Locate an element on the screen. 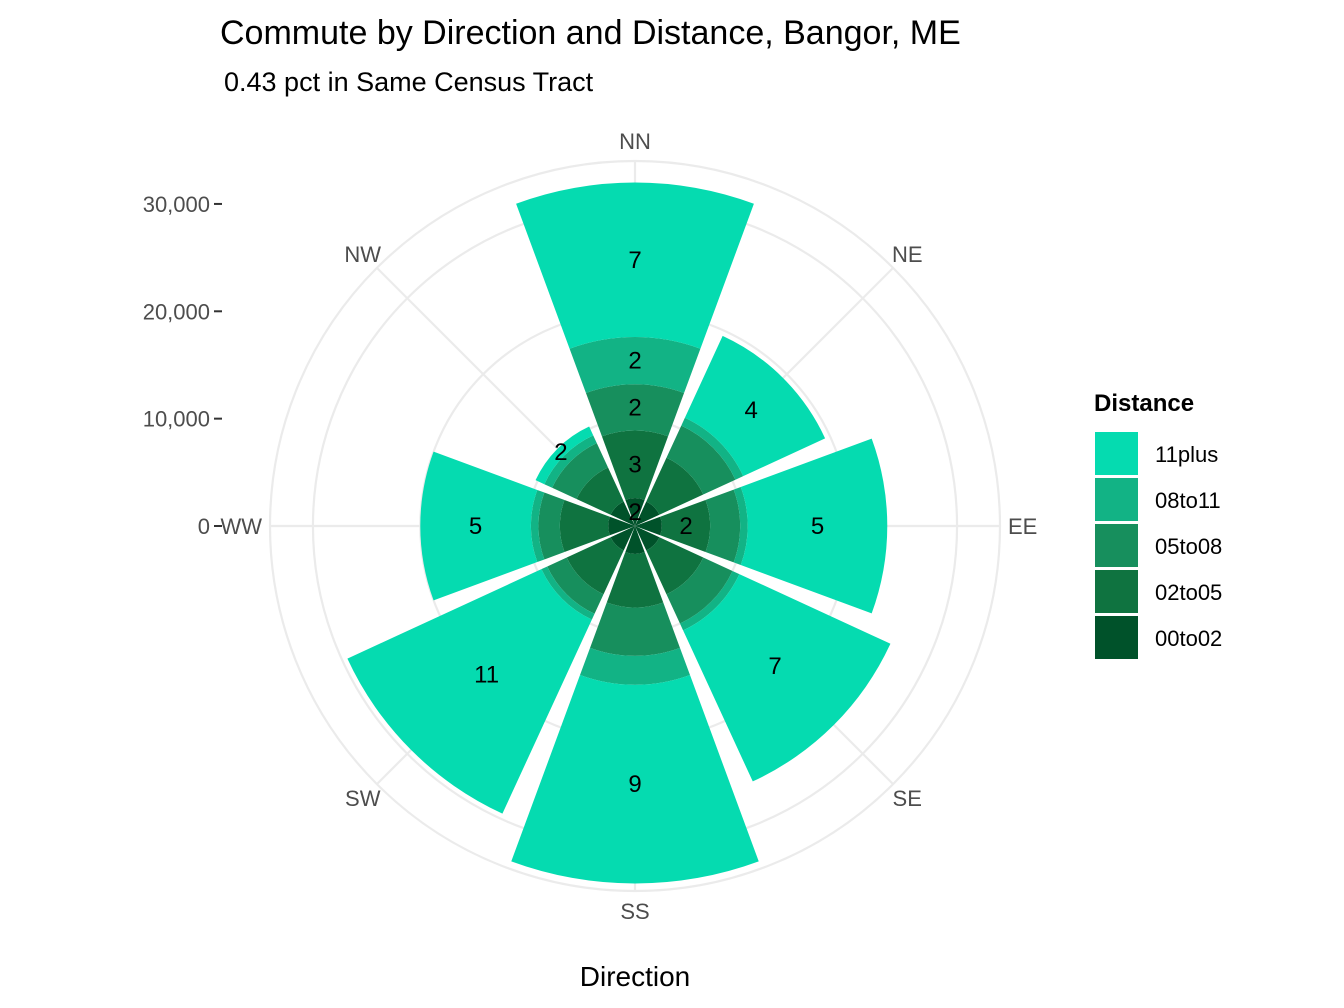 The width and height of the screenshot is (1344, 1008). bar-NN-02to05 is located at coordinates (635, 465).